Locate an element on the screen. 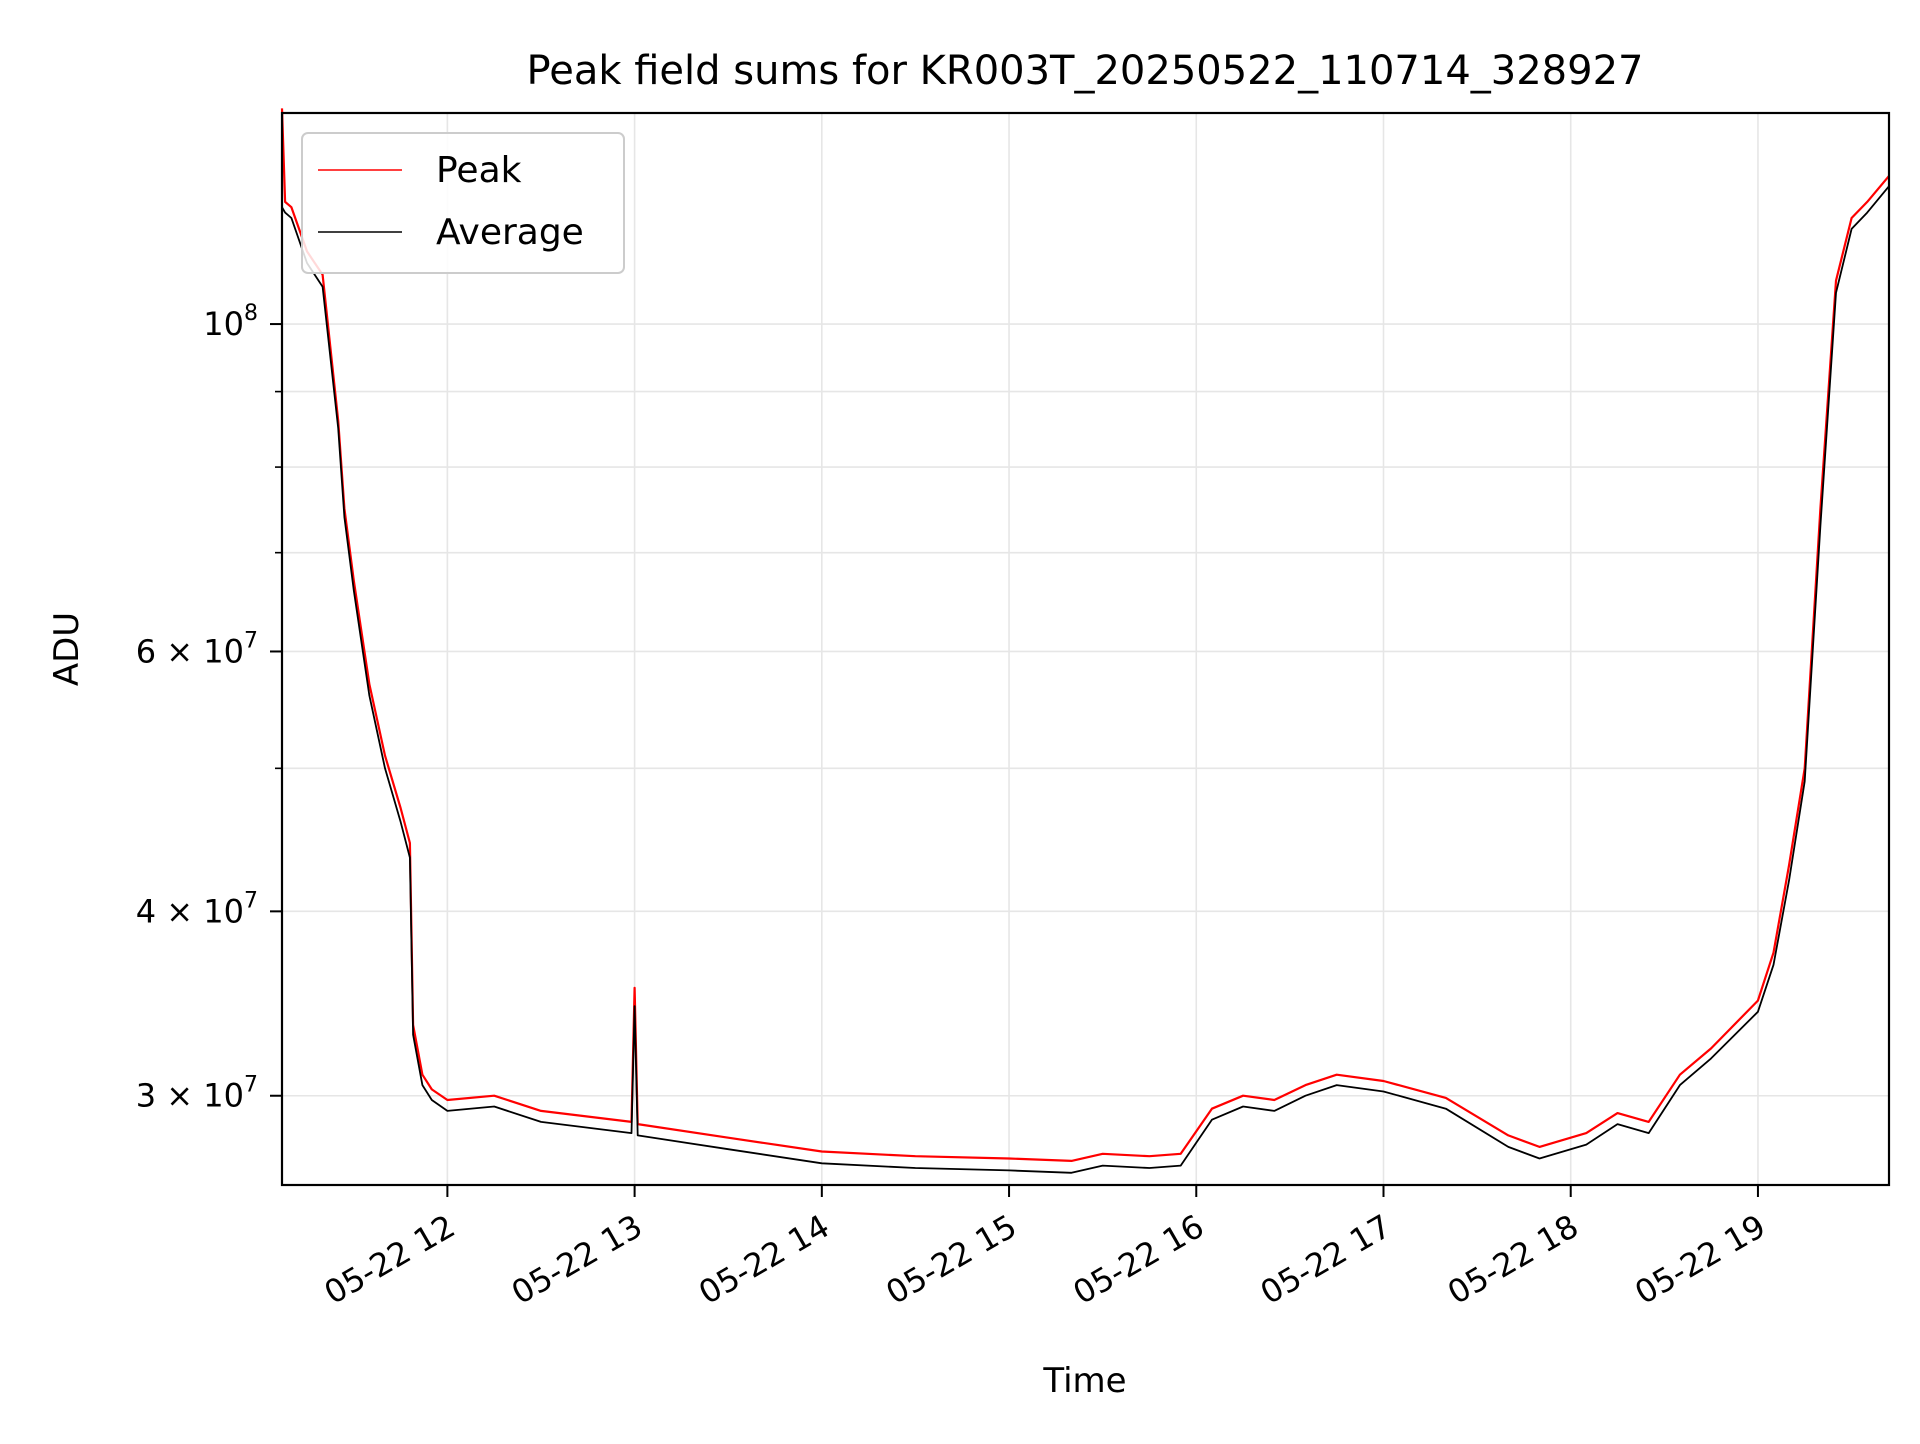 The height and width of the screenshot is (1444, 1920). y-tick-label: 6 × 107 is located at coordinates (197, 649).